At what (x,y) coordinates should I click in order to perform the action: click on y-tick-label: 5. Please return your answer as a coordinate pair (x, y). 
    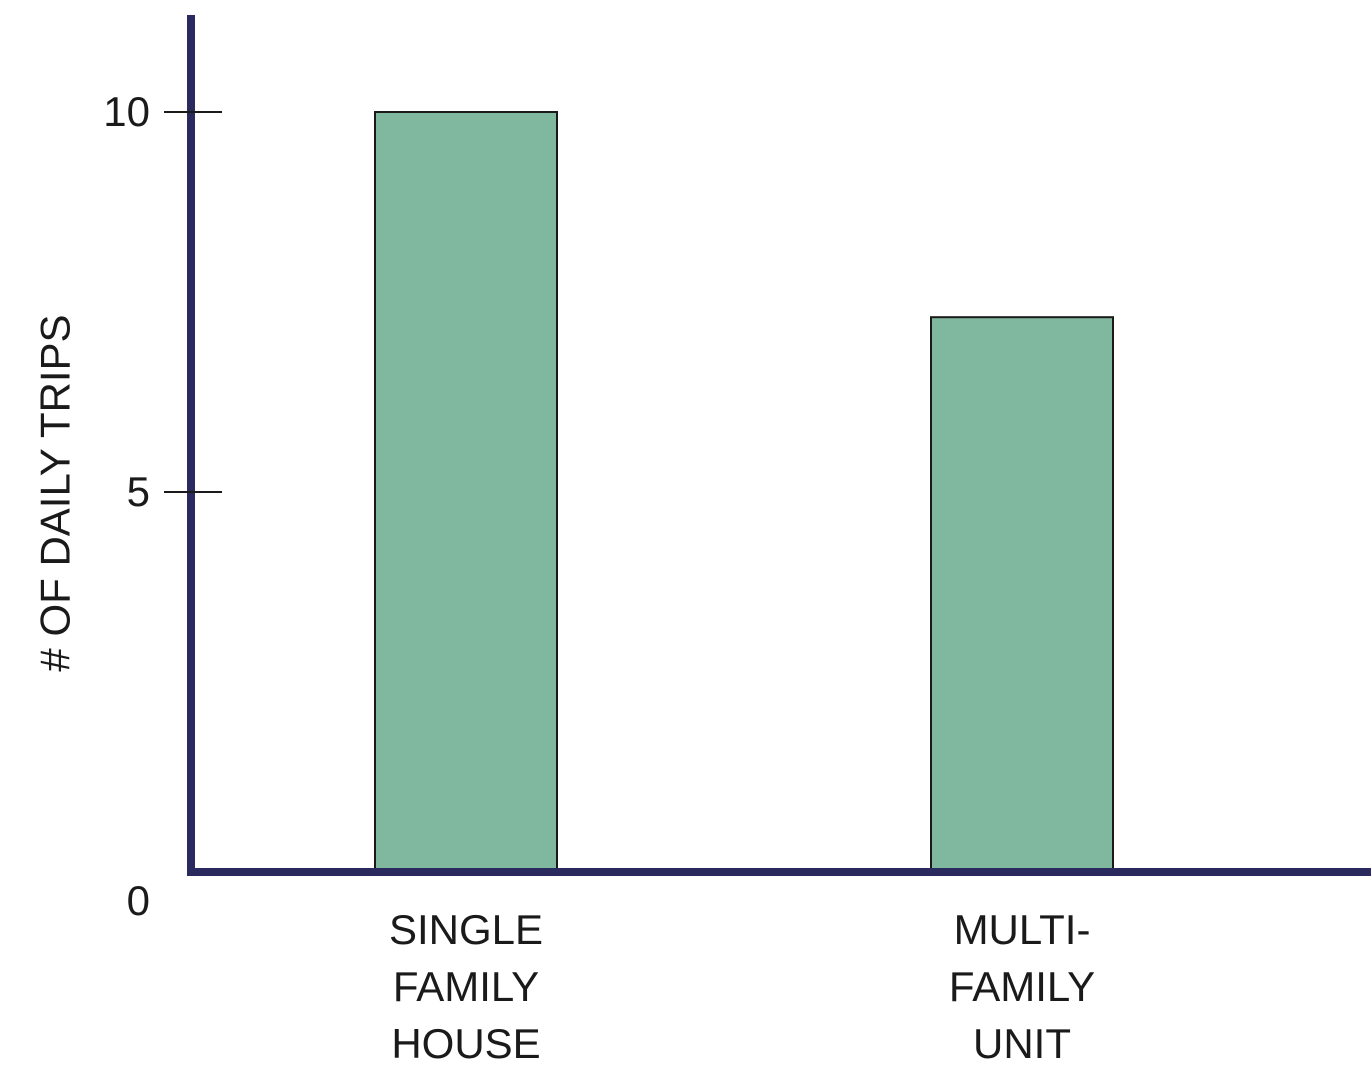
    Looking at the image, I should click on (138, 491).